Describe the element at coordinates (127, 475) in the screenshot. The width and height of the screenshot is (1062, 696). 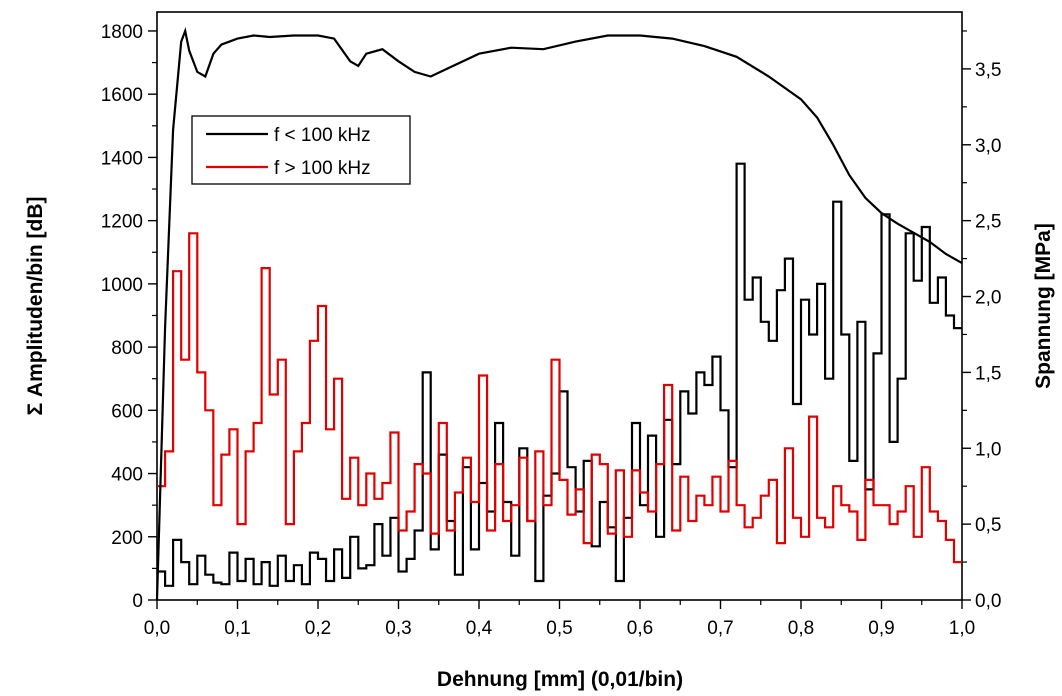
I see `y-tick-label-2: 400` at that location.